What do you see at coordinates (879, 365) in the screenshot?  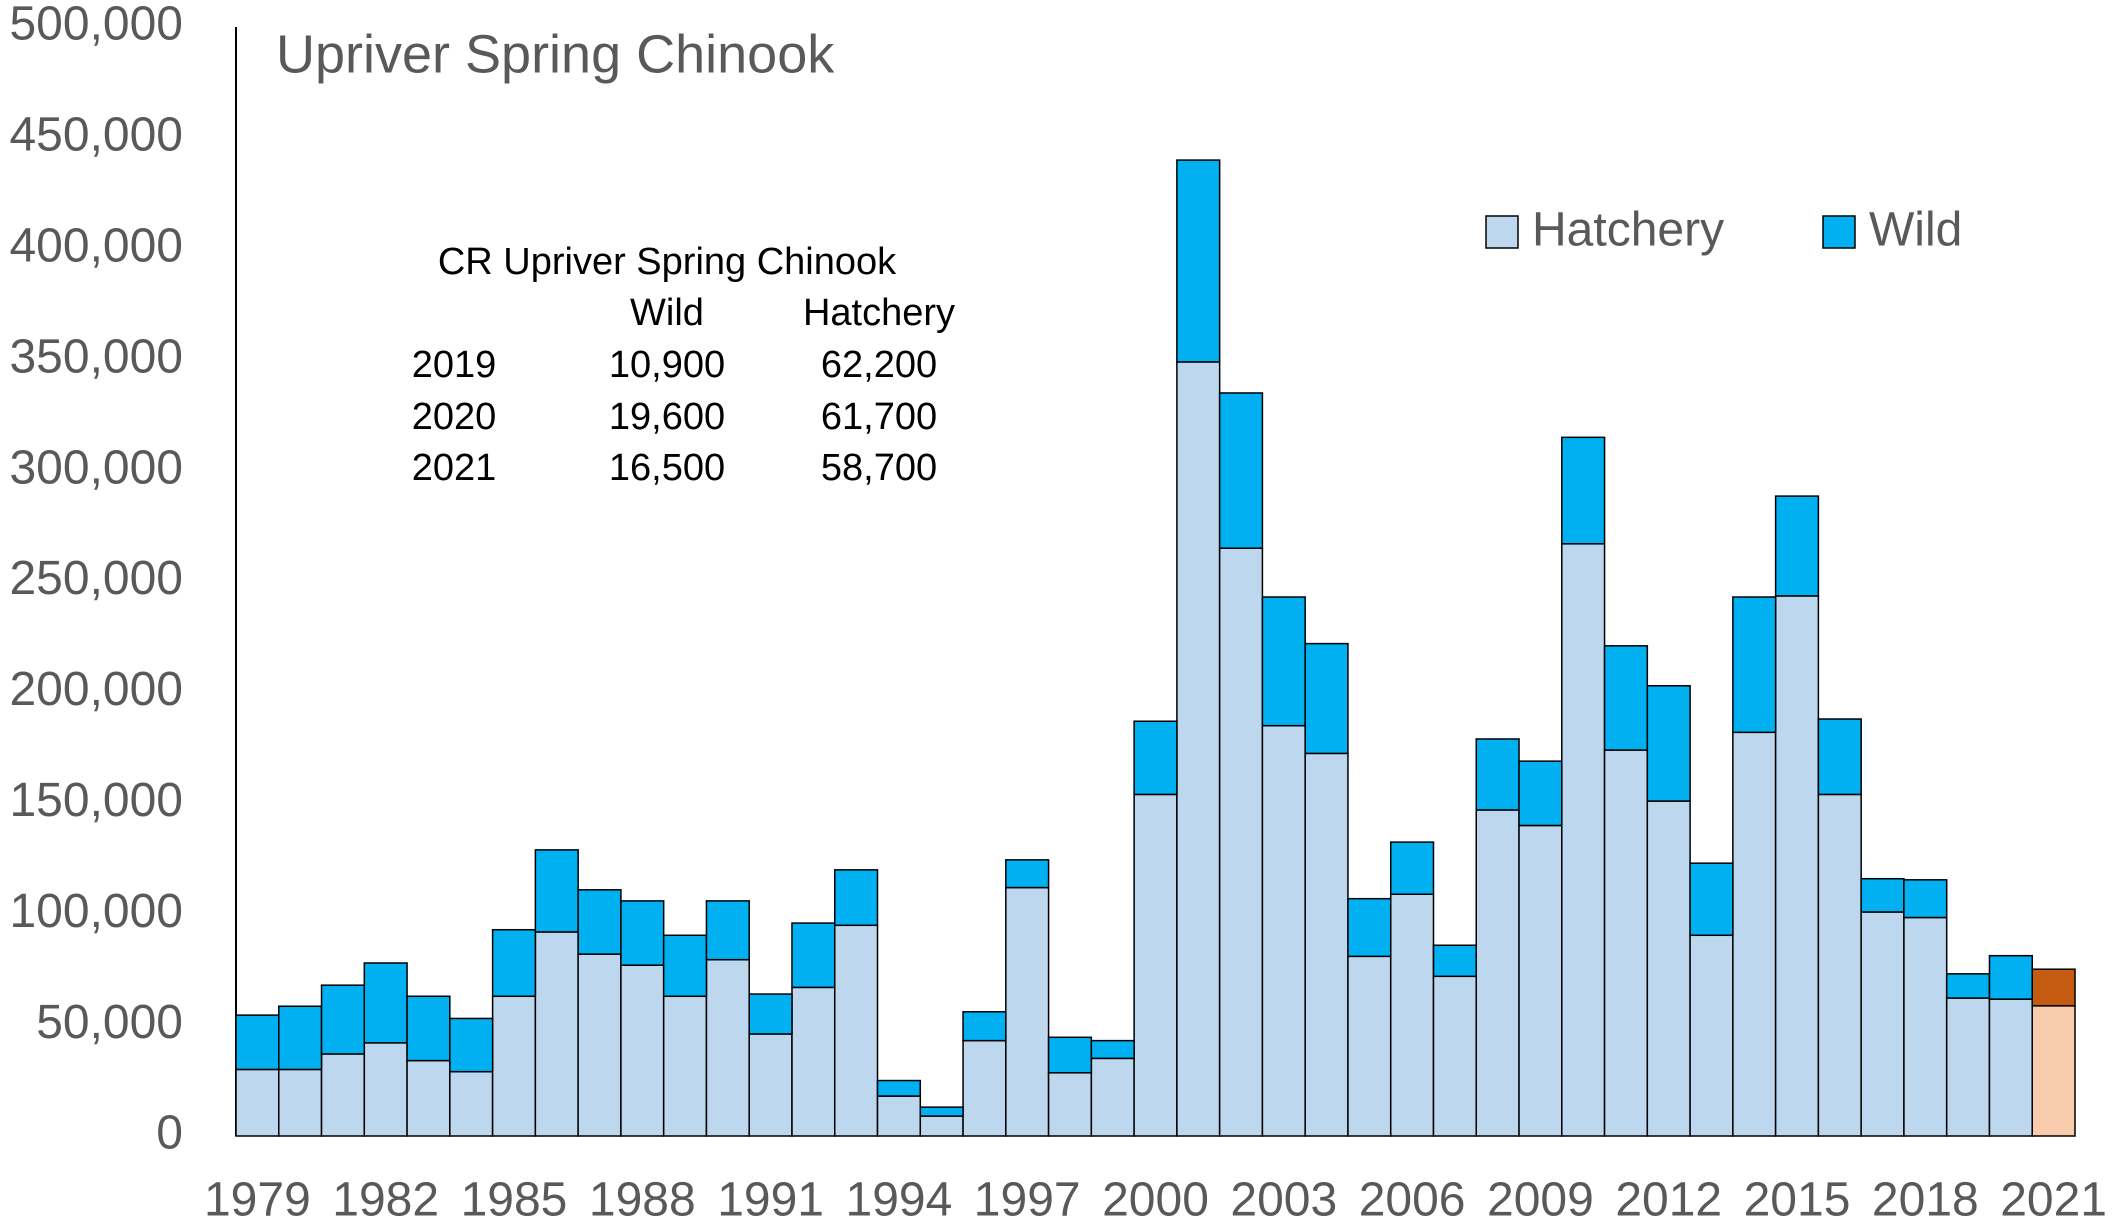 I see `table-cell: 62,200` at bounding box center [879, 365].